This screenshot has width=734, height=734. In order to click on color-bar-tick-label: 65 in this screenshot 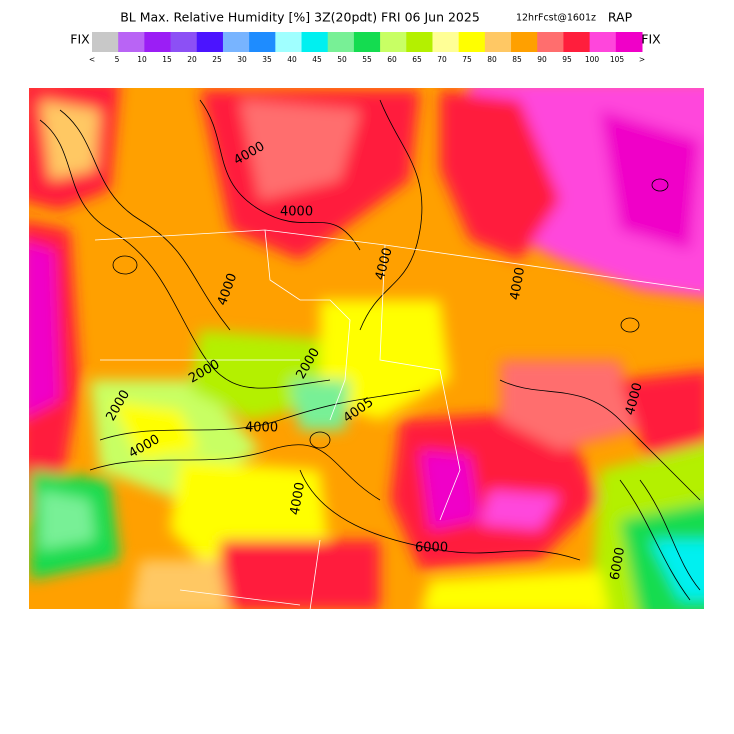, I will do `click(417, 59)`.